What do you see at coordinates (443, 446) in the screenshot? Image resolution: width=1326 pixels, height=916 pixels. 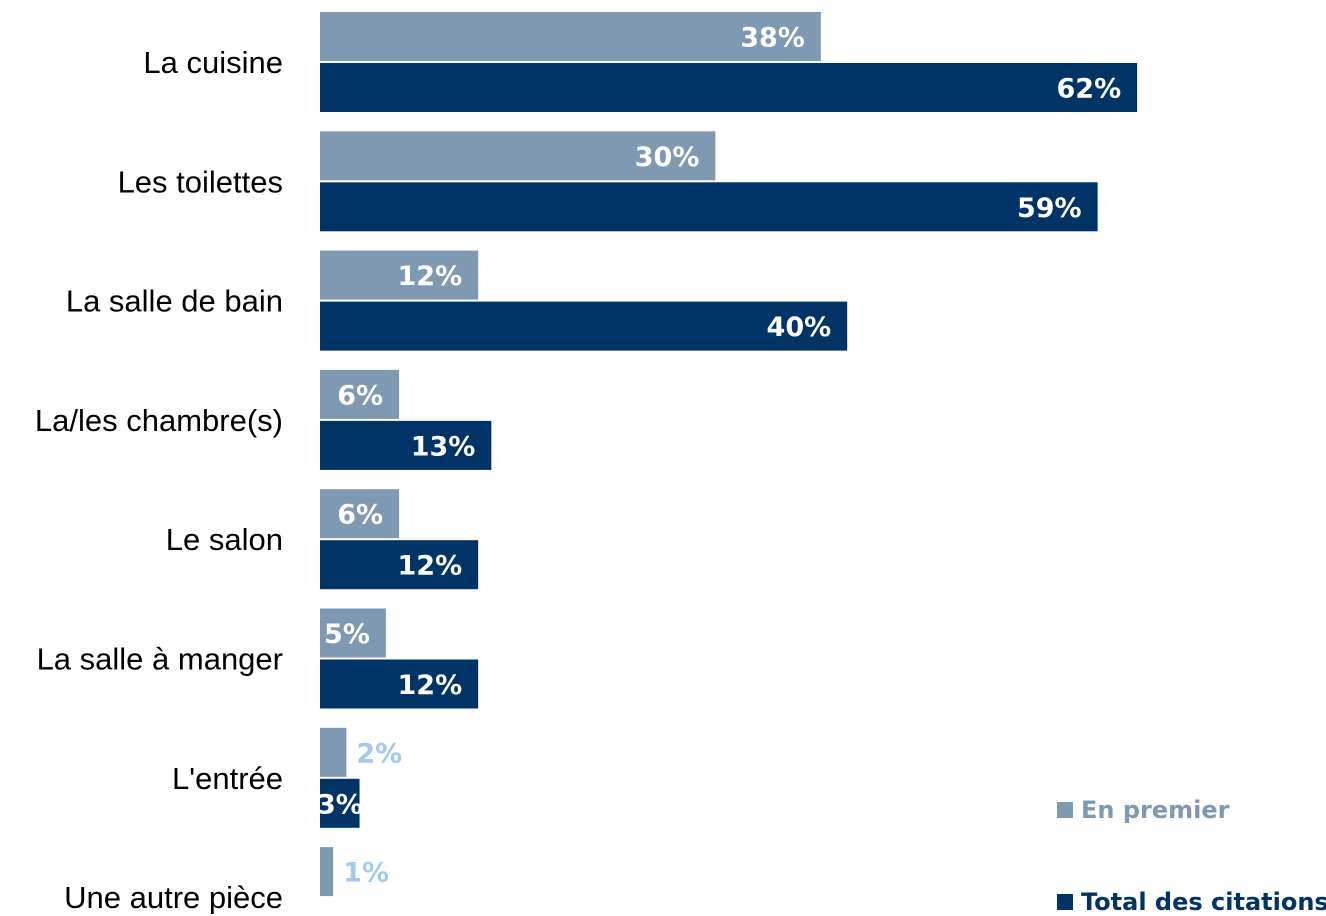 I see `value-label-total-des-citations-la-les-chambre-s: 13%` at bounding box center [443, 446].